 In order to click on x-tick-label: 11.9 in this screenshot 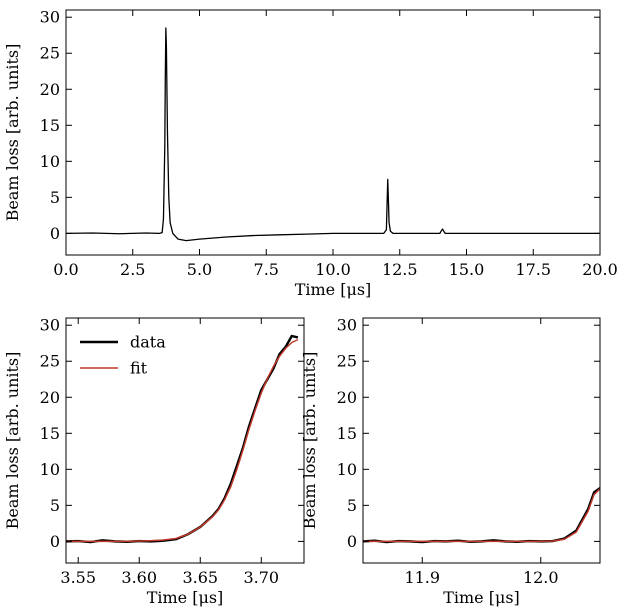, I will do `click(422, 577)`.